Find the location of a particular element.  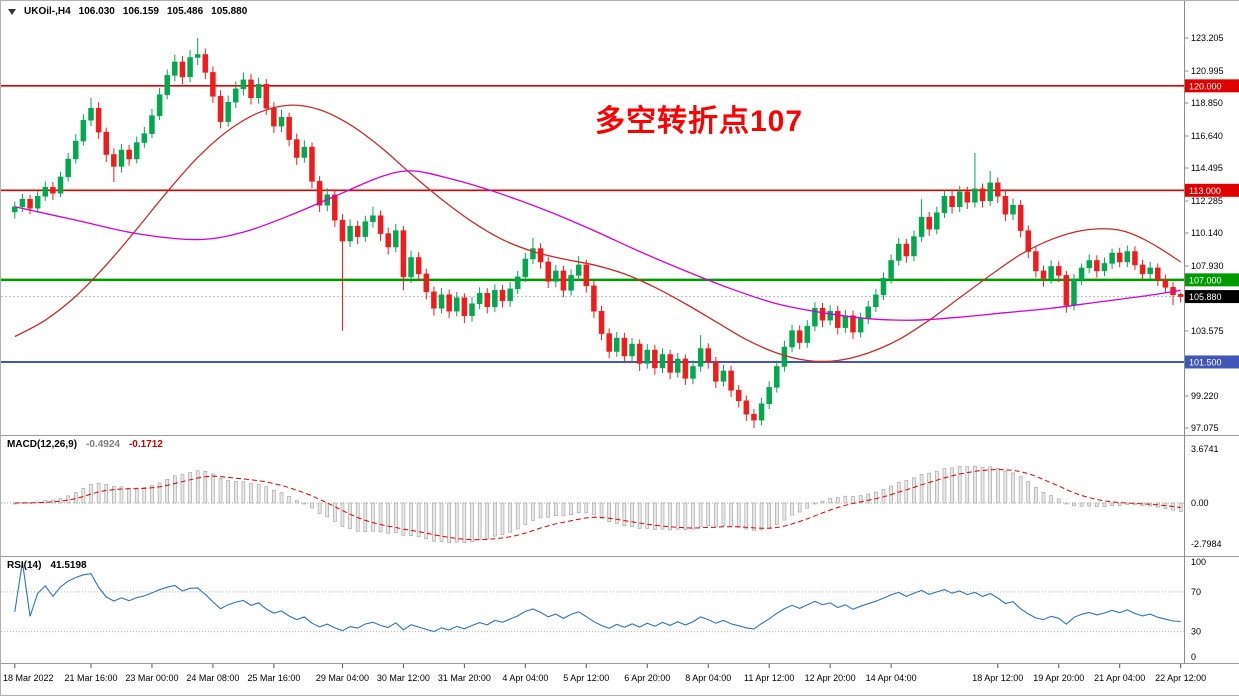

price-tag-105.880: 105.880 is located at coordinates (1212, 297).